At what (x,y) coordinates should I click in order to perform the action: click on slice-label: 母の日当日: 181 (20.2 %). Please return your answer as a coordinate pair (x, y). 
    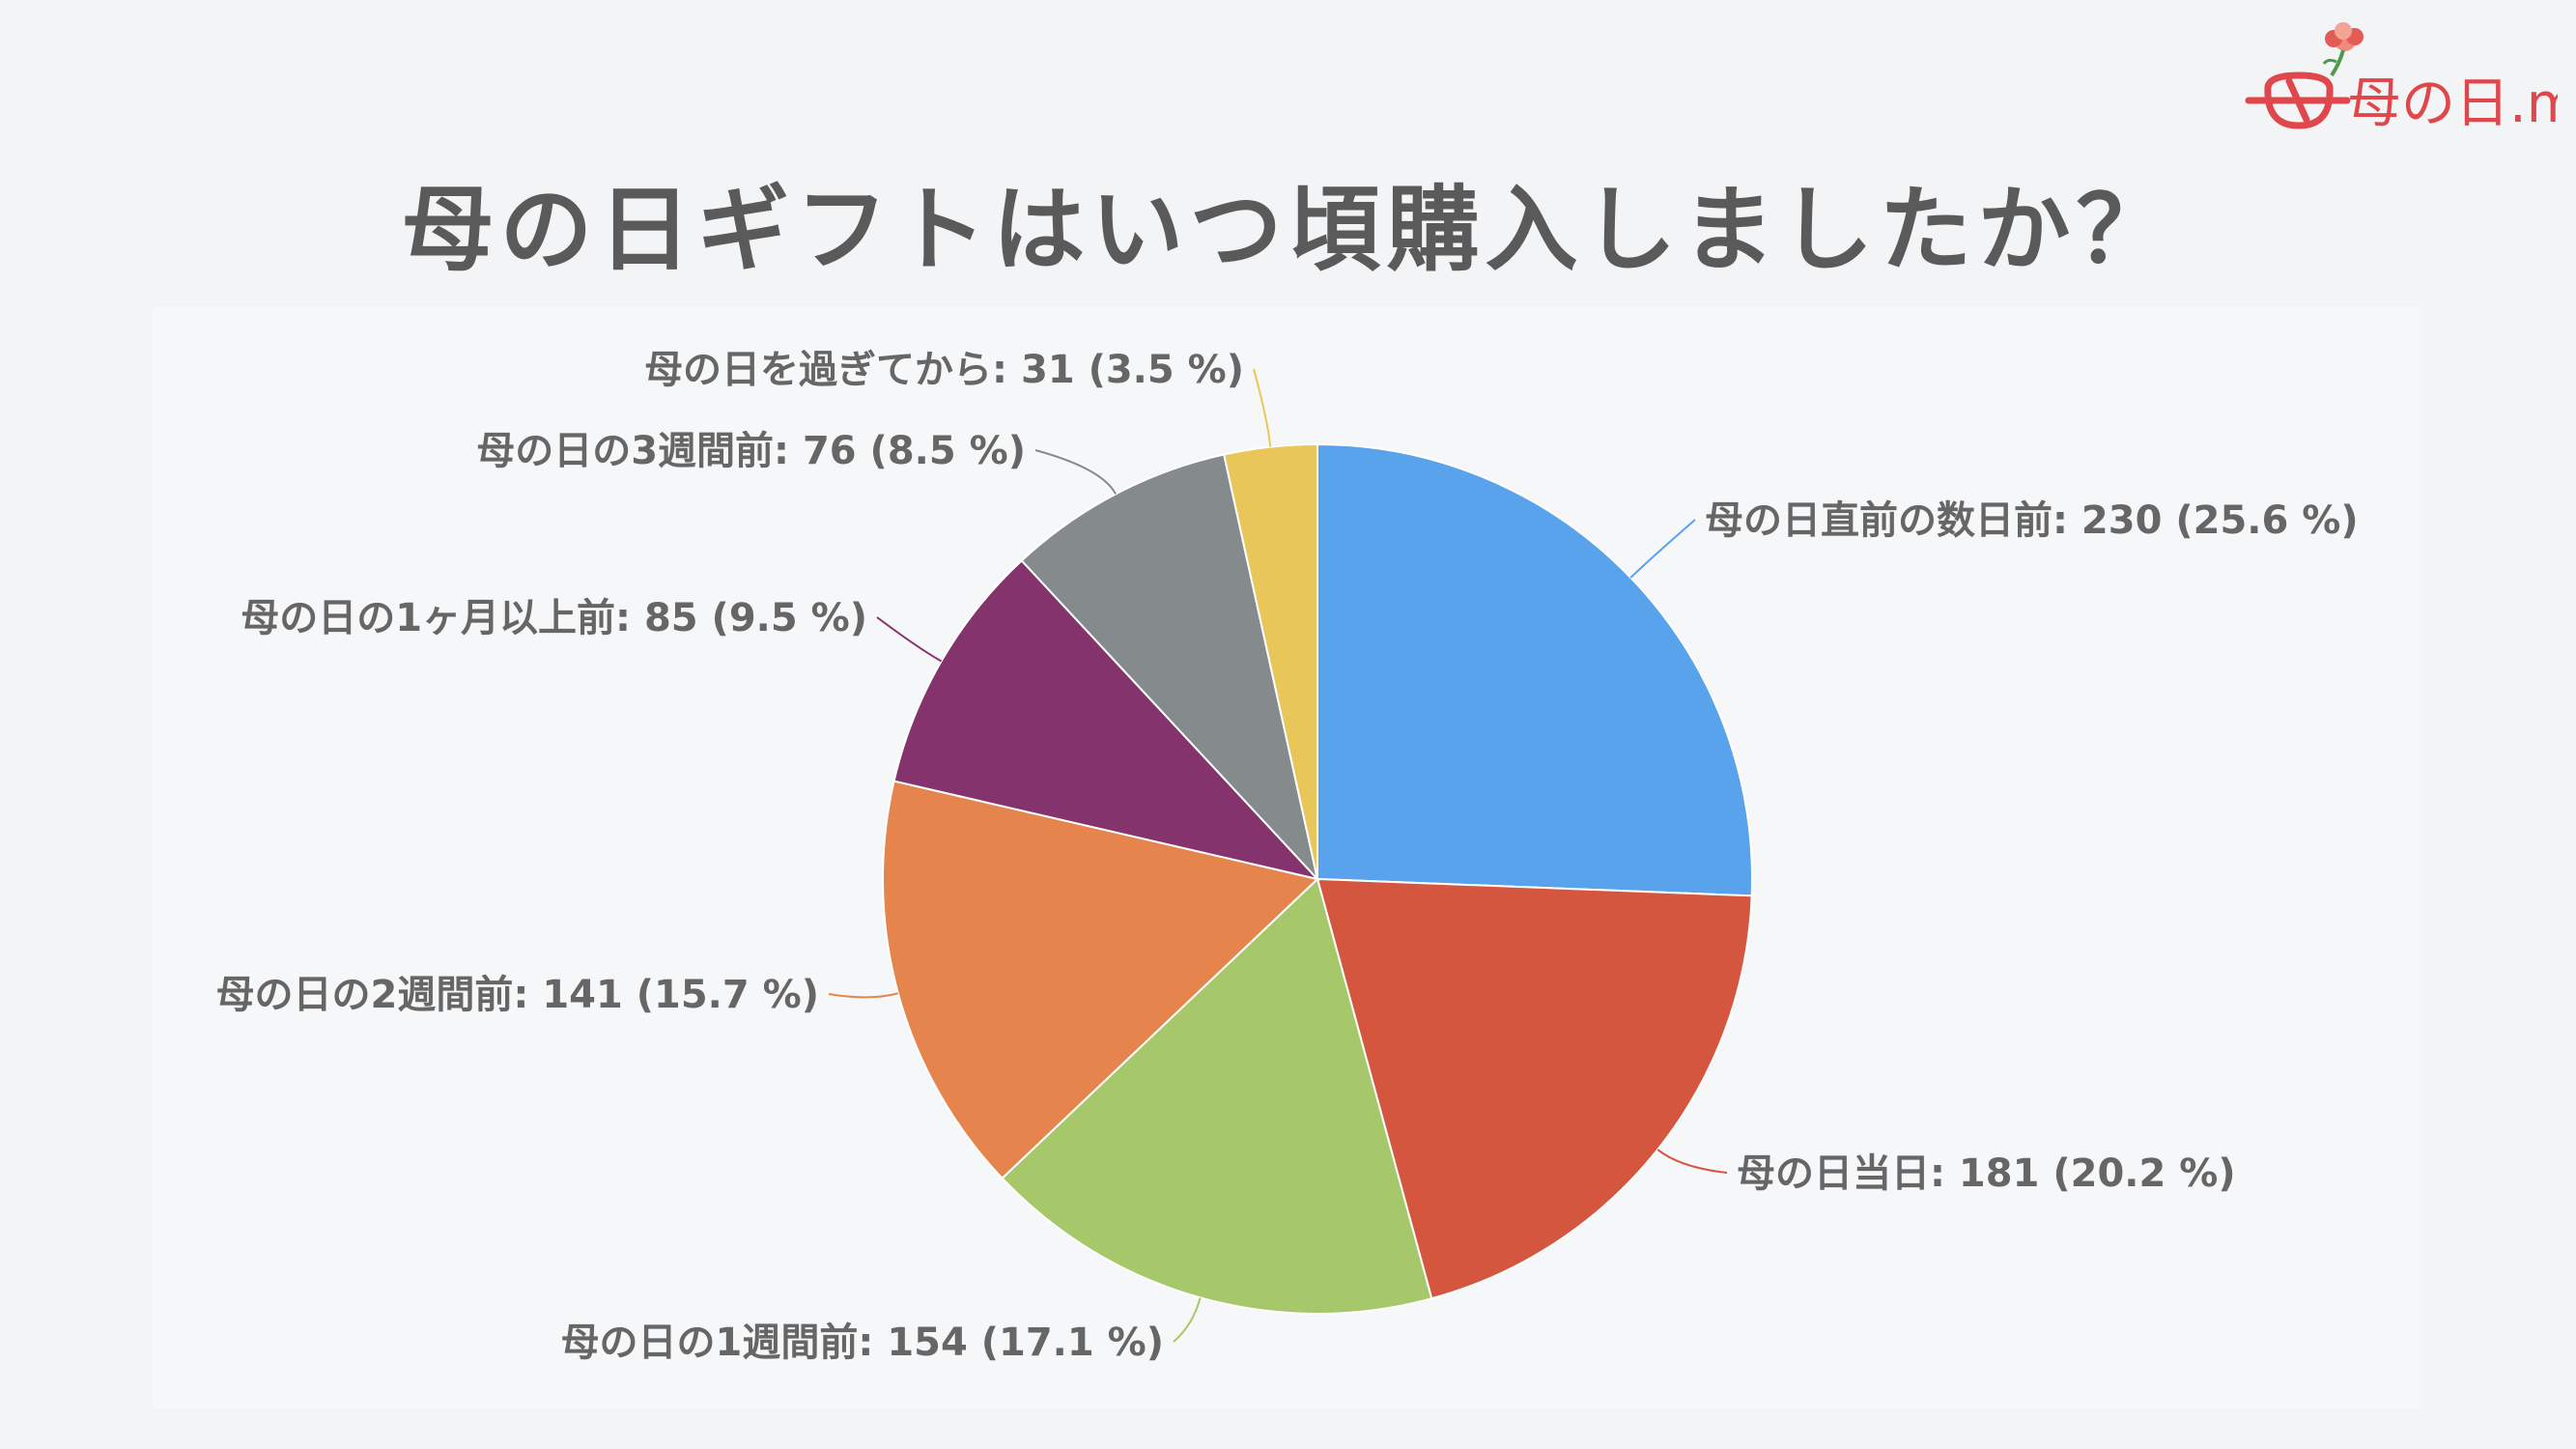
    Looking at the image, I should click on (1986, 1173).